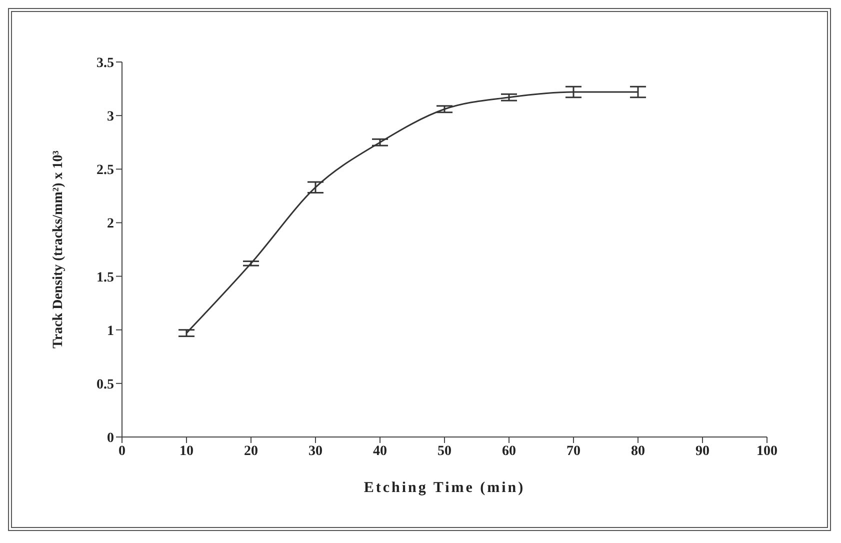  I want to click on y-tick-label: 0, so click(110, 438).